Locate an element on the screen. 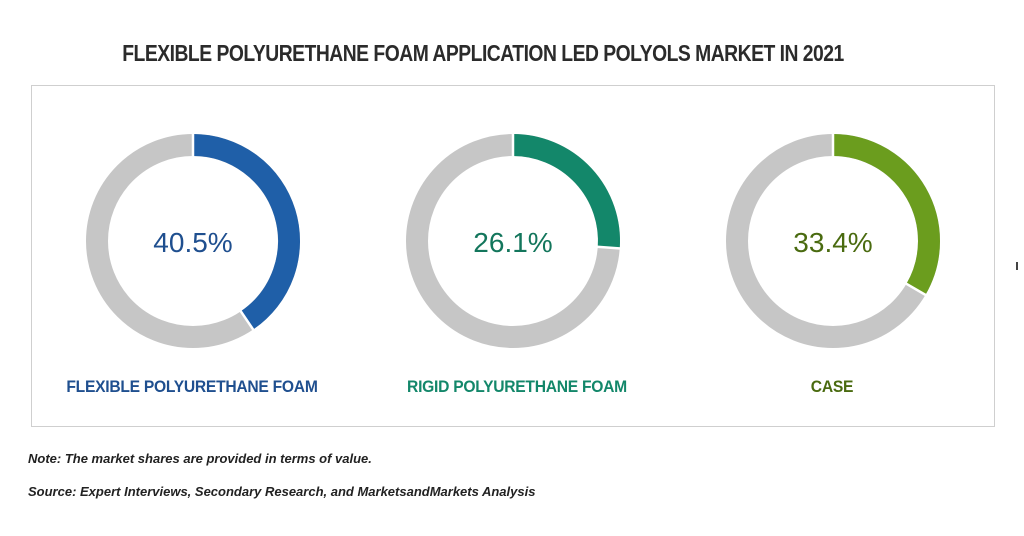 Image resolution: width=1024 pixels, height=536 pixels. donut-value-case: 33.4% is located at coordinates (832, 242).